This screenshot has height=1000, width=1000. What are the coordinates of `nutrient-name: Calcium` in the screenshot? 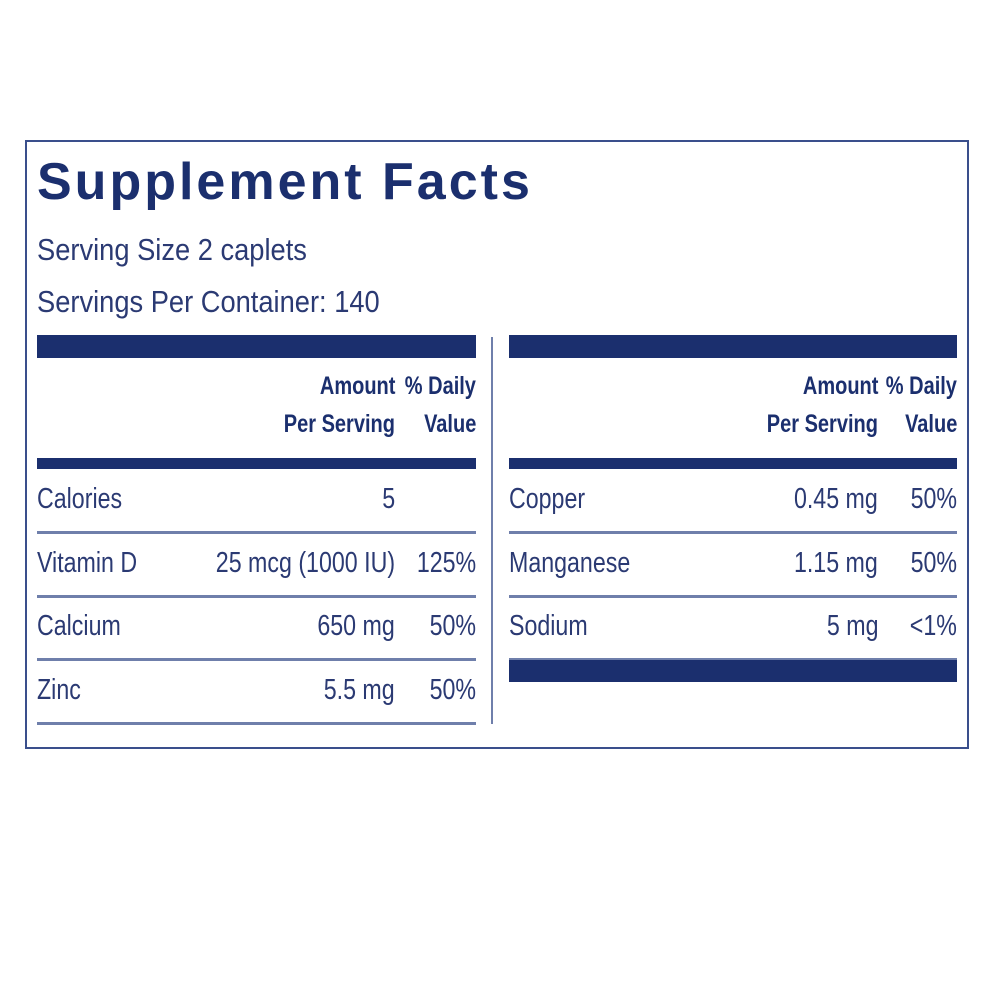 It's located at (79, 626).